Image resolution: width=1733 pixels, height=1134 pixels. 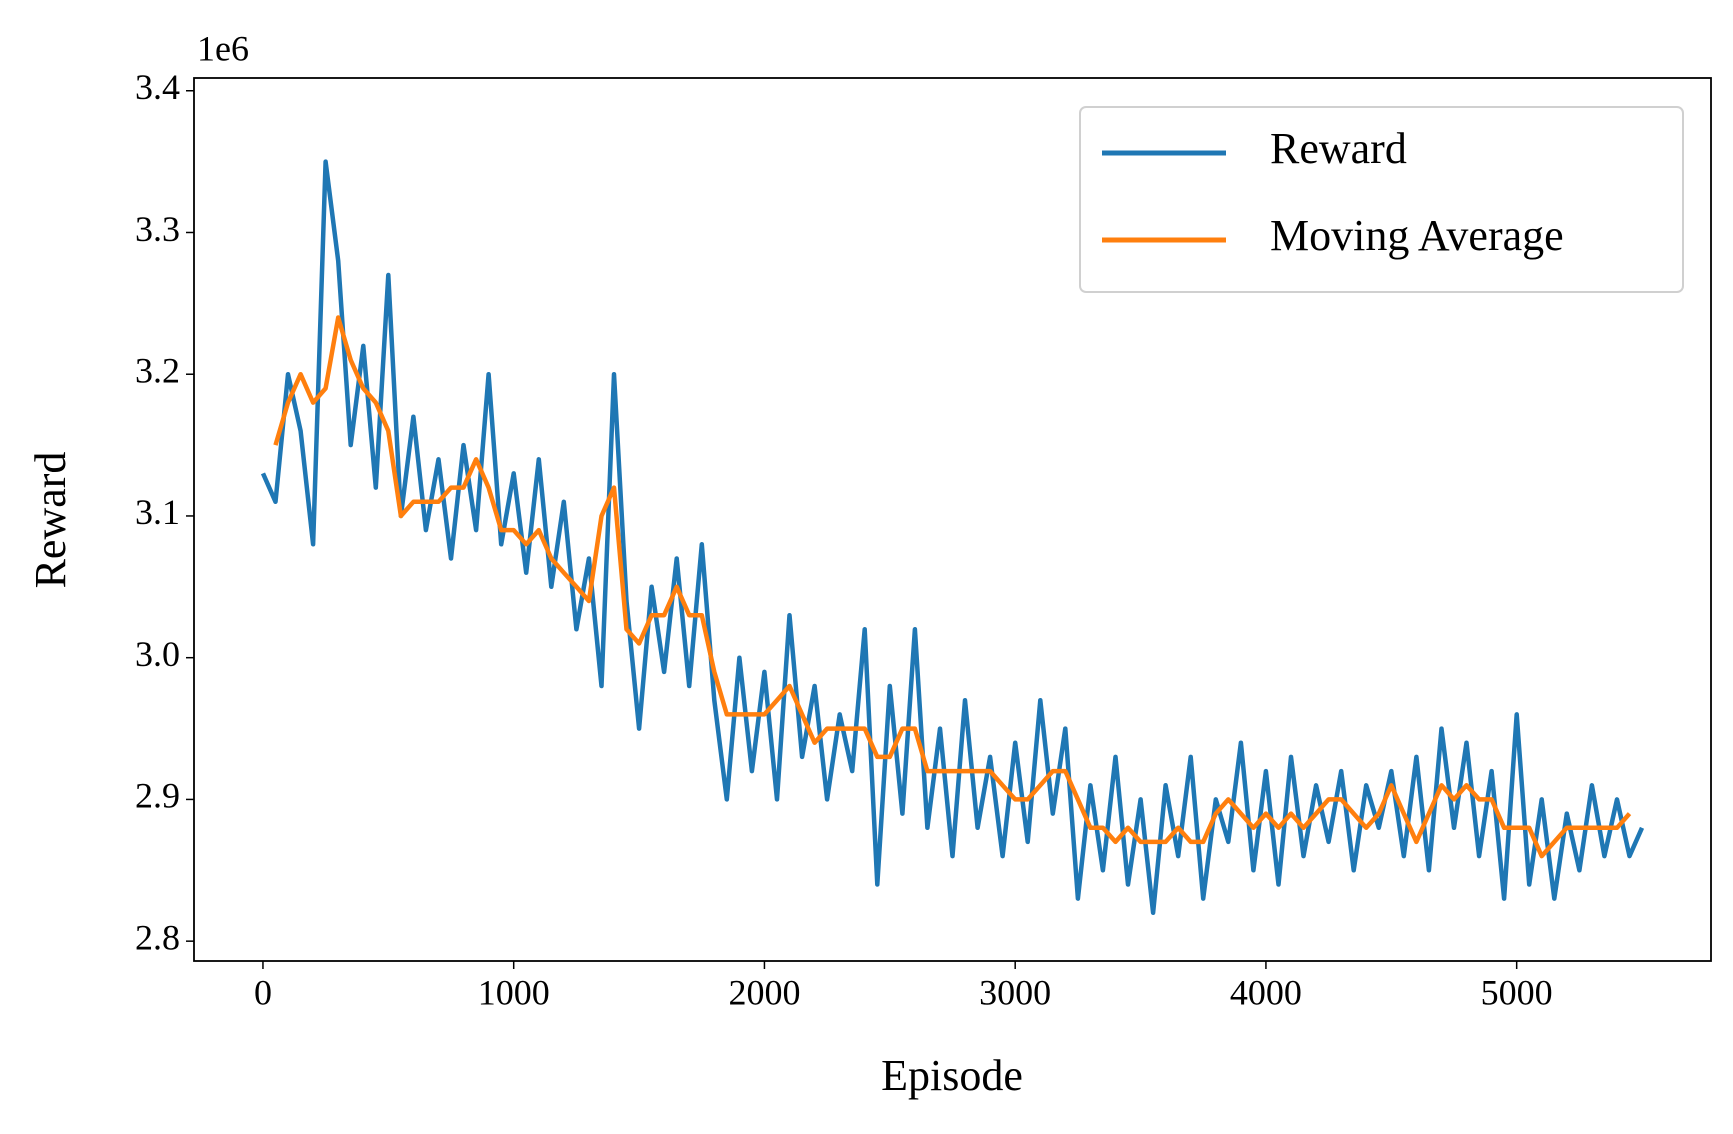 What do you see at coordinates (1338, 148) in the screenshot?
I see `legend-label: Reward` at bounding box center [1338, 148].